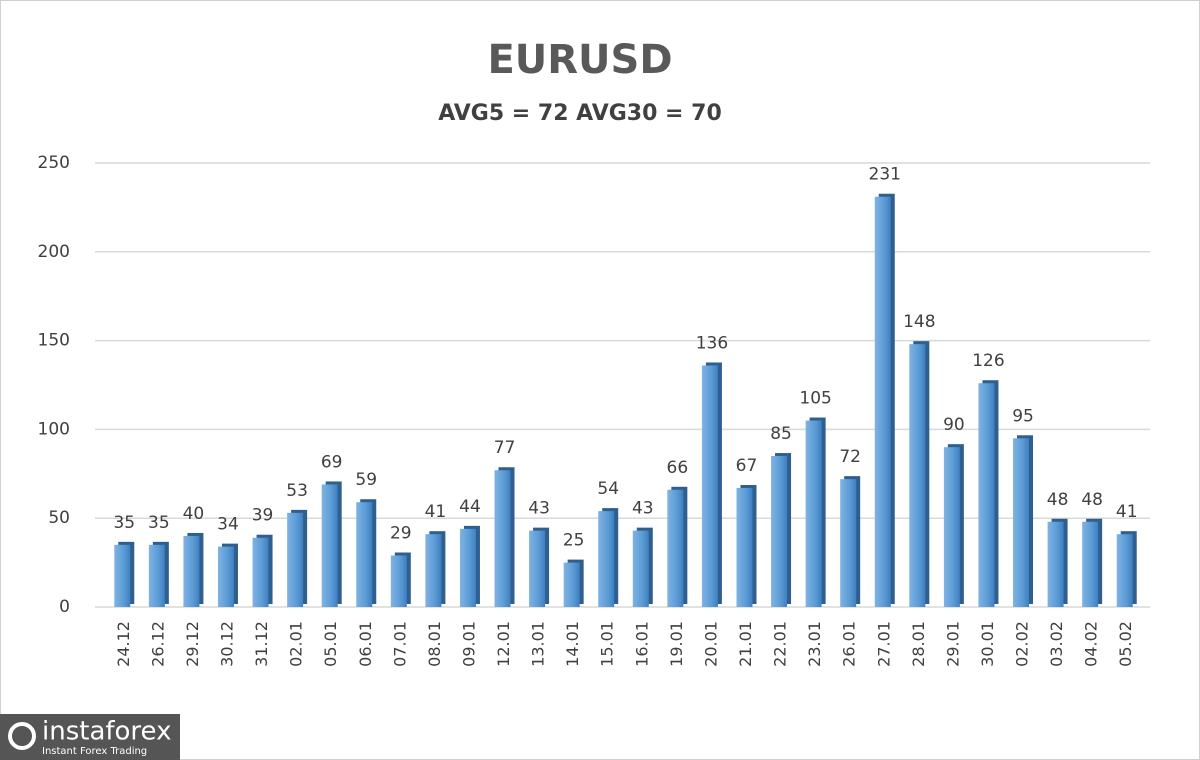 Image resolution: width=1200 pixels, height=760 pixels. I want to click on x-tick-label: 14.01, so click(572, 644).